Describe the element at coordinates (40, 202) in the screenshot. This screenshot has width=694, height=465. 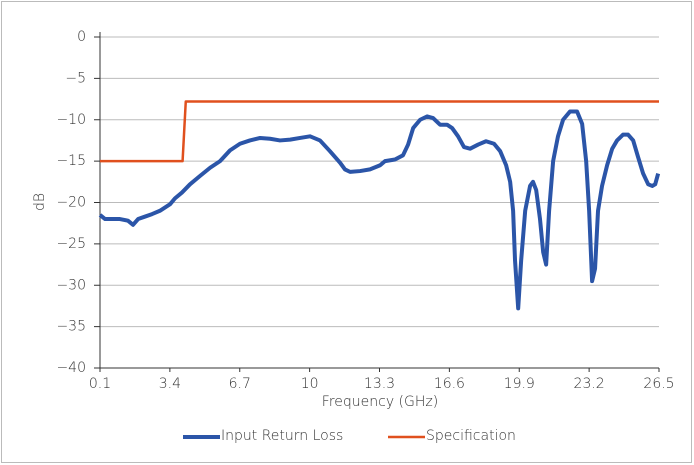
I see `y-axis-label: dB` at that location.